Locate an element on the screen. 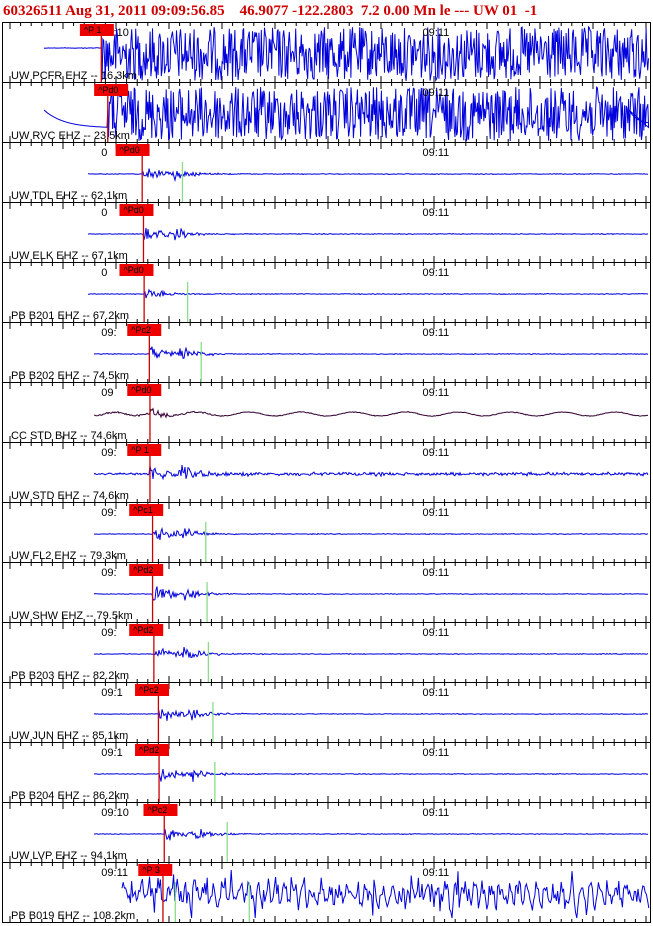 The width and height of the screenshot is (653, 926). station-label: PB B019 EHZ -- 108.2km is located at coordinates (73, 916).